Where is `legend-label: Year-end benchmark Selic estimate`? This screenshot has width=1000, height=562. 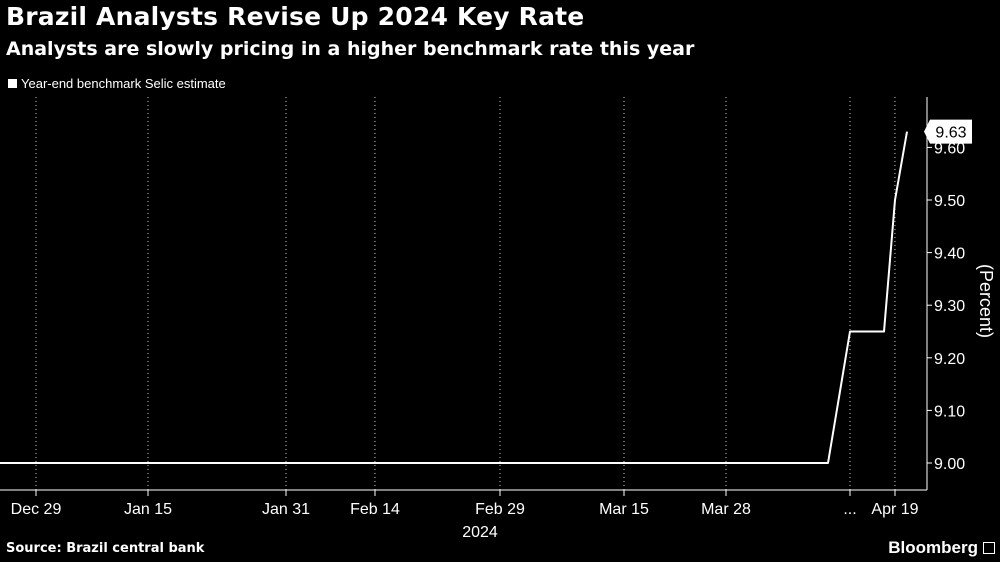
legend-label: Year-end benchmark Selic estimate is located at coordinates (123, 83).